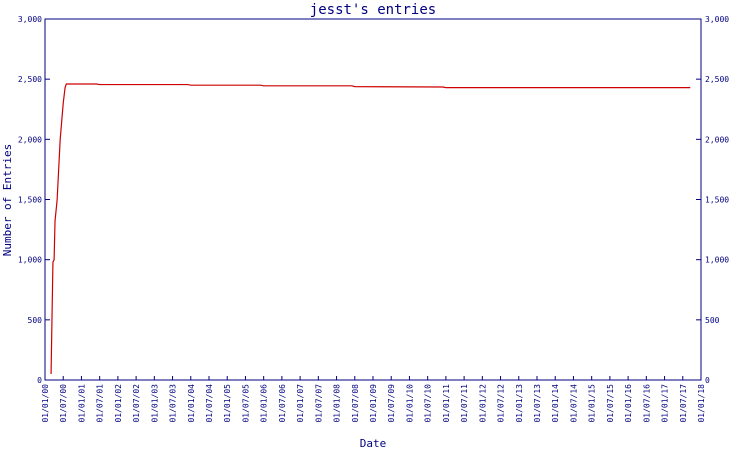  What do you see at coordinates (154, 403) in the screenshot?
I see `x-tick-label: 01/01/03` at bounding box center [154, 403].